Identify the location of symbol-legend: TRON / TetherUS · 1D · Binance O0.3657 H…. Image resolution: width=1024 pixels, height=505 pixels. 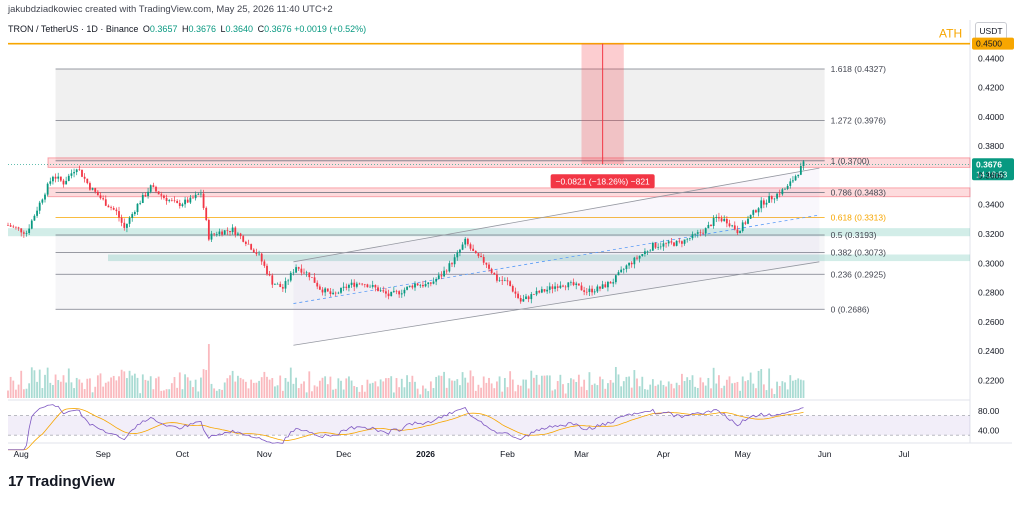
(187, 29).